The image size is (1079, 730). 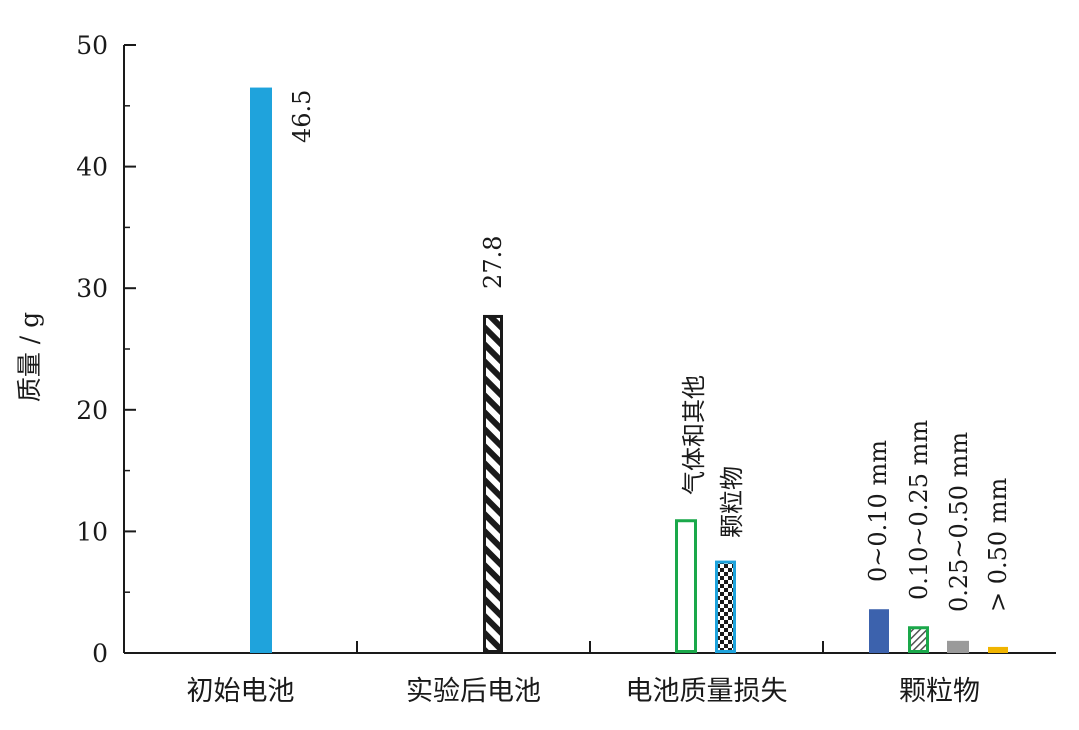 I want to click on bar-series-label: 0~0.10 mm, so click(x=878, y=511).